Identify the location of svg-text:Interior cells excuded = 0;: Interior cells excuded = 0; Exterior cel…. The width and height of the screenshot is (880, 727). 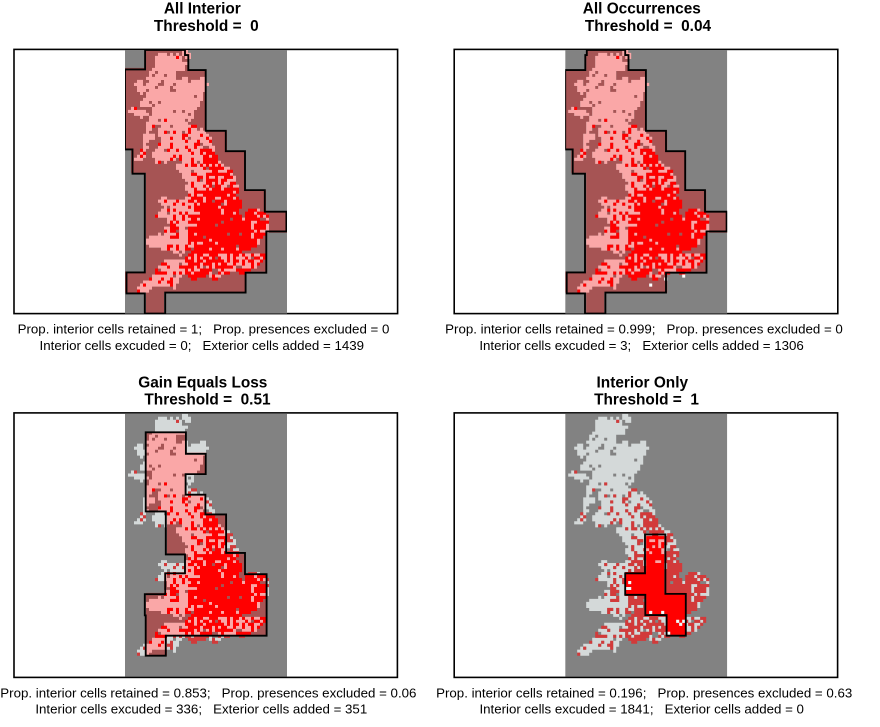
(202, 345).